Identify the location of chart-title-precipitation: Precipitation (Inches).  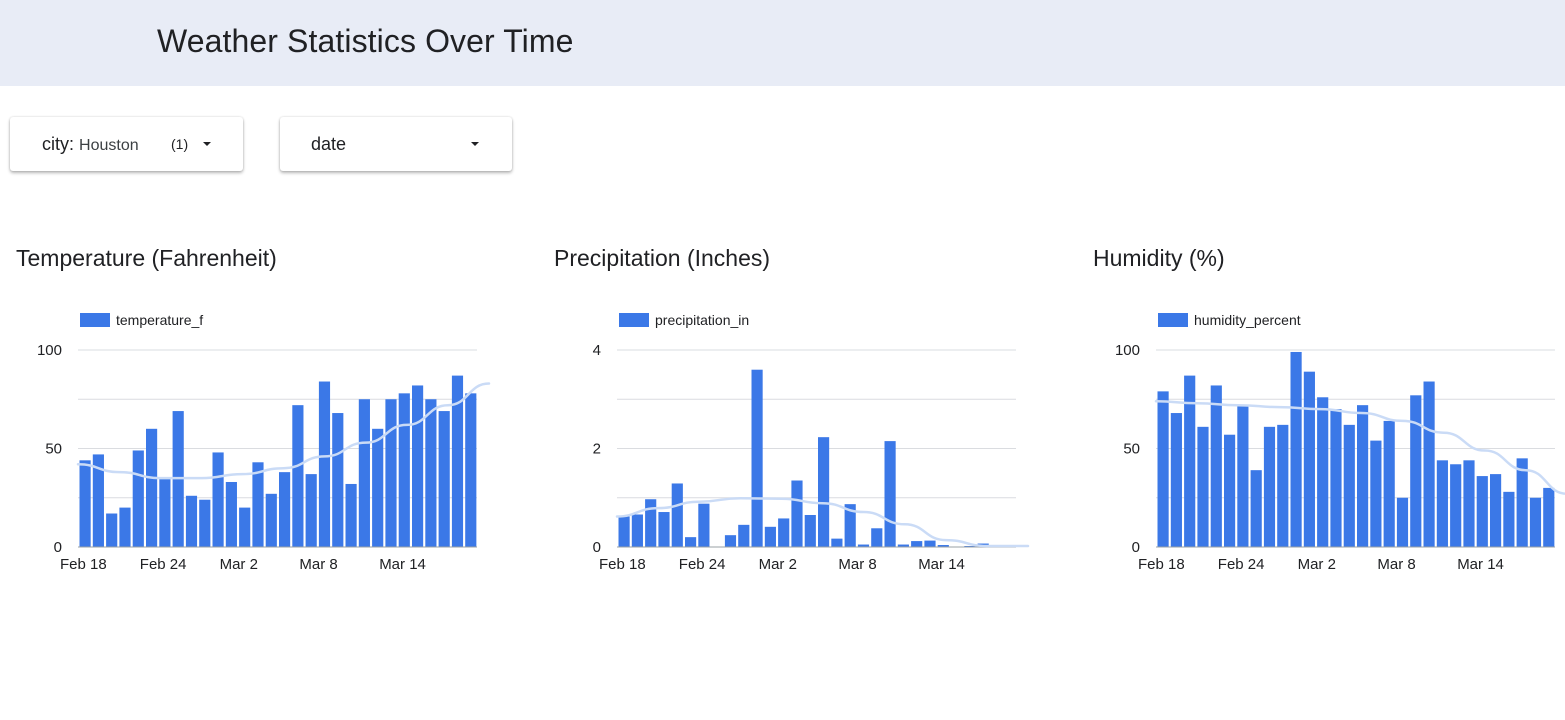
(662, 258).